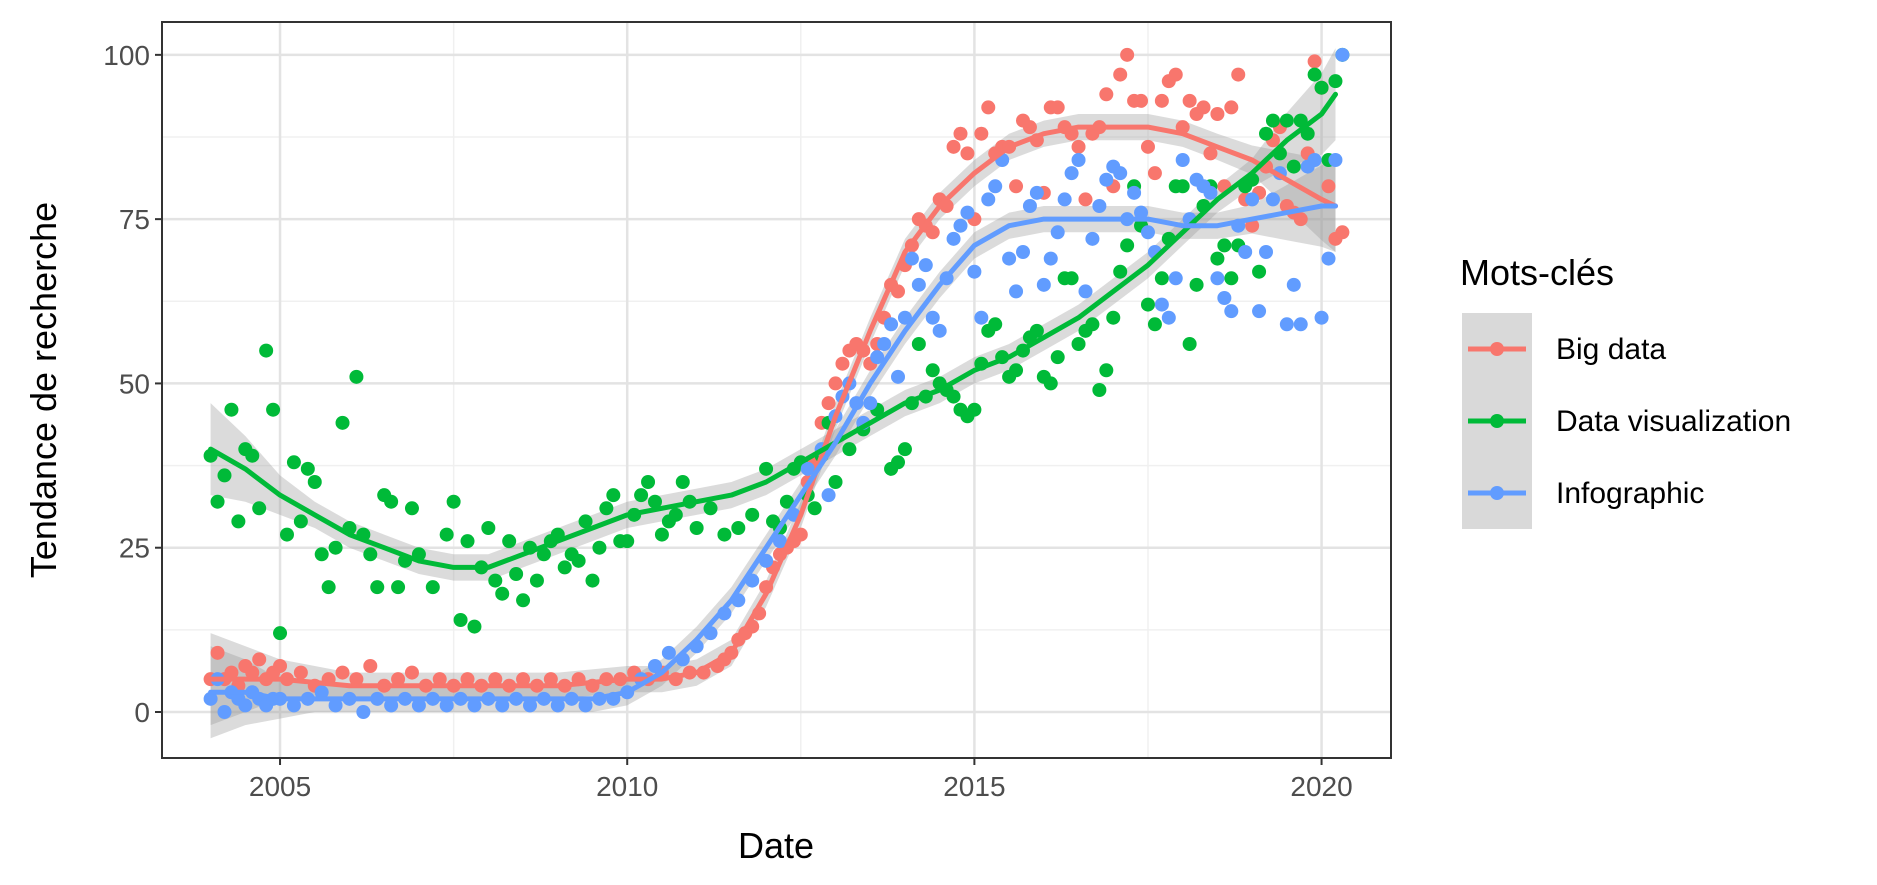 The image size is (1877, 885). What do you see at coordinates (134, 219) in the screenshot?
I see `y-tick-label: 75` at bounding box center [134, 219].